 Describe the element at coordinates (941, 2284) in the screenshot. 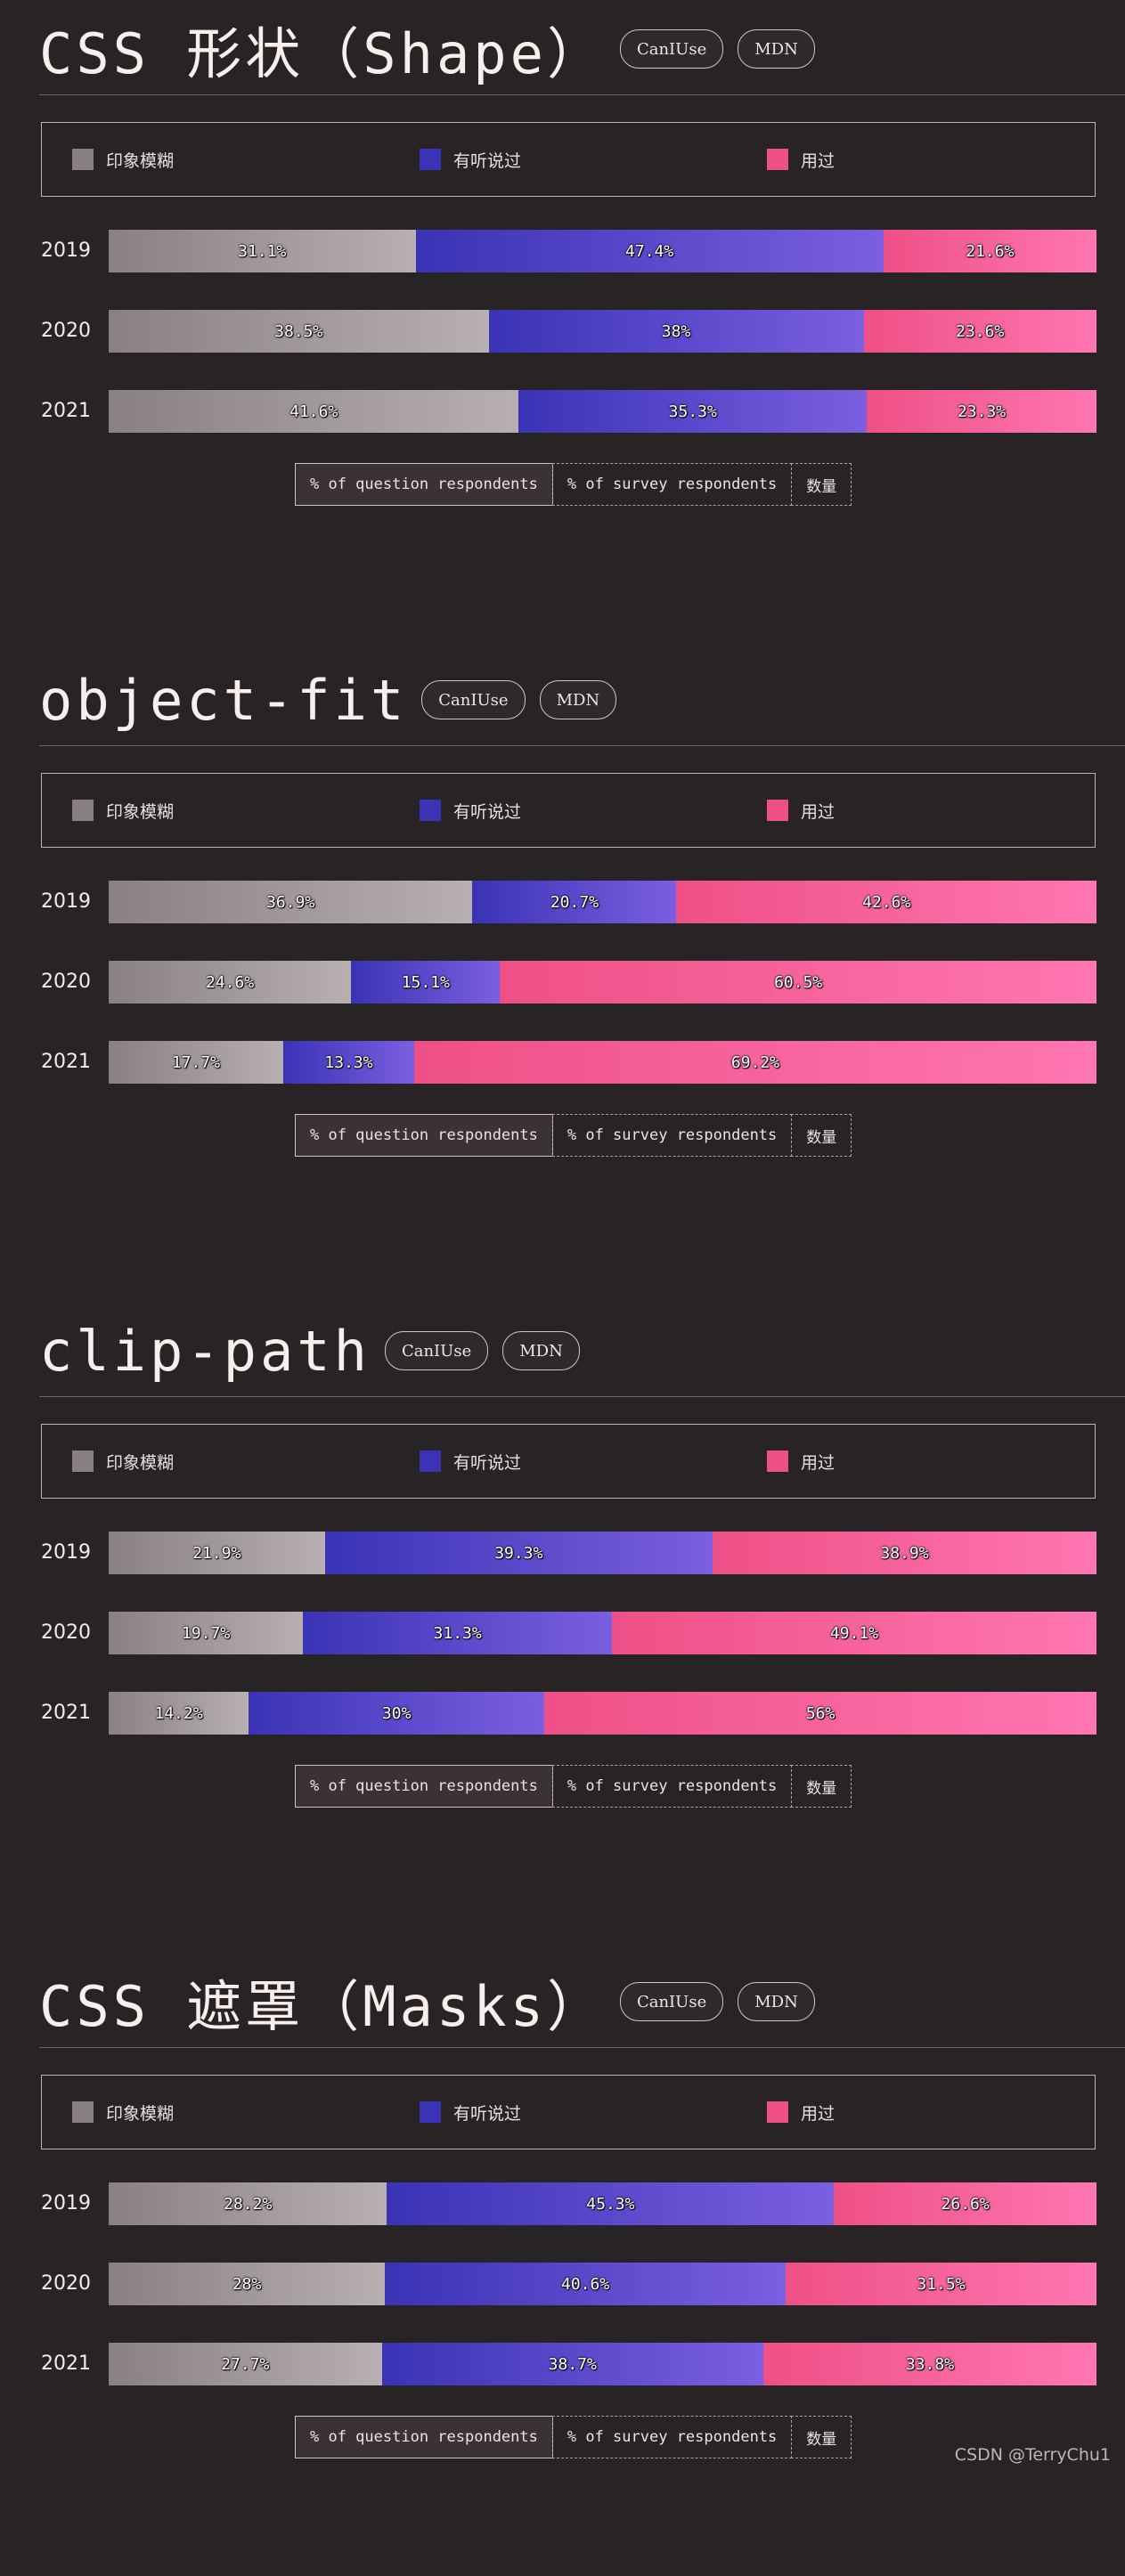

I see `segment-used: 31.5%` at that location.